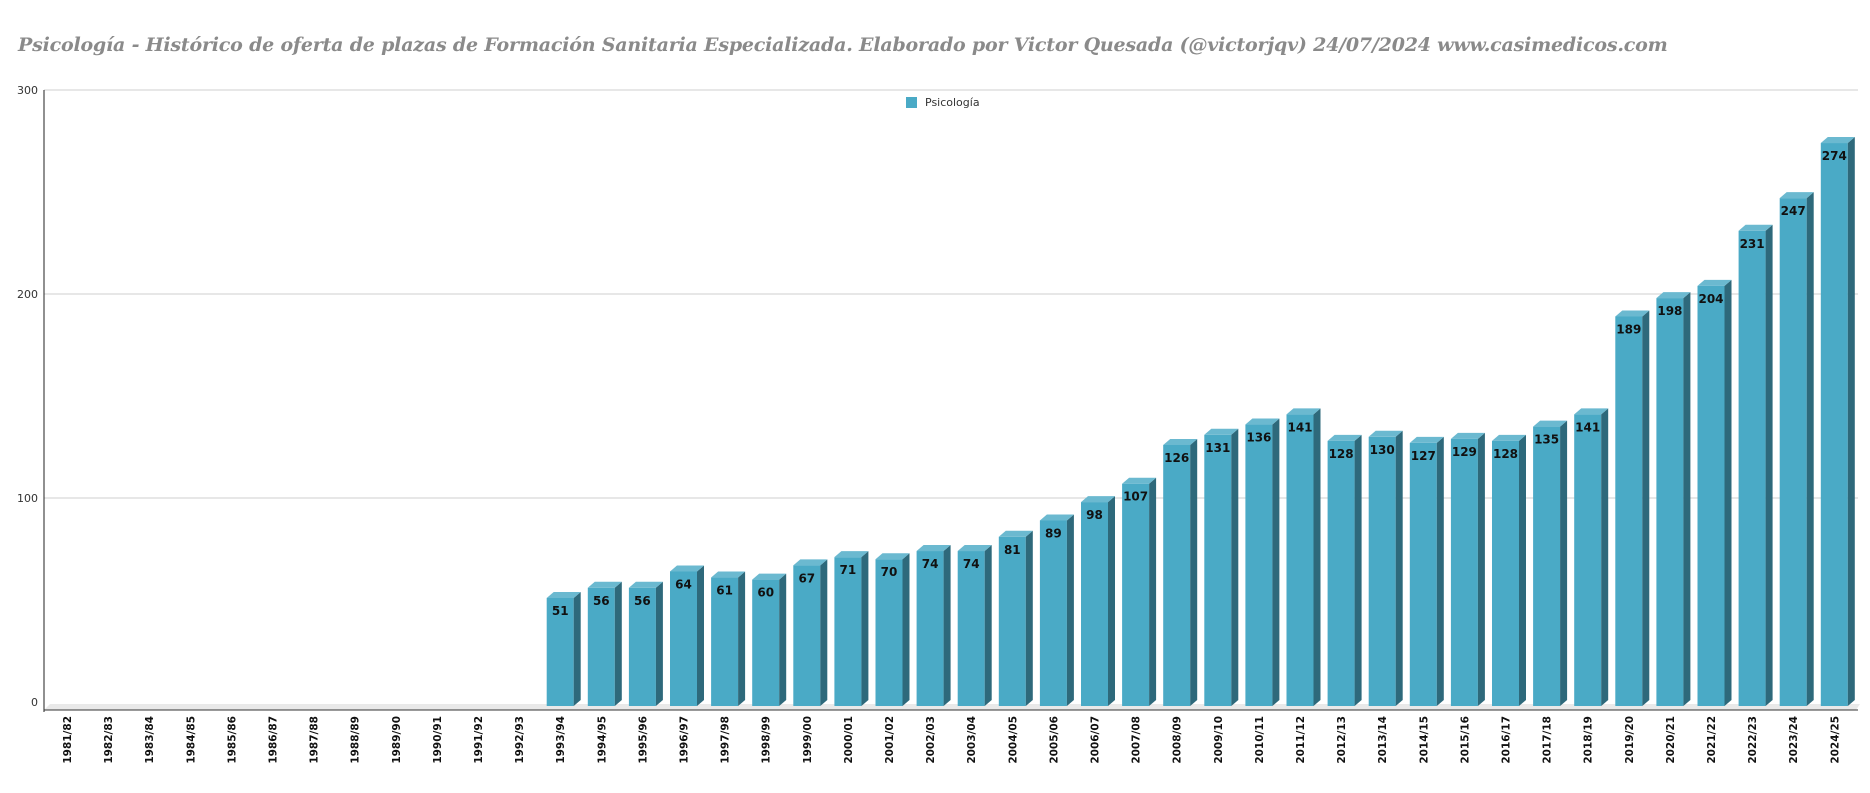 The image size is (1870, 793). I want to click on data-label: 98, so click(1094, 515).